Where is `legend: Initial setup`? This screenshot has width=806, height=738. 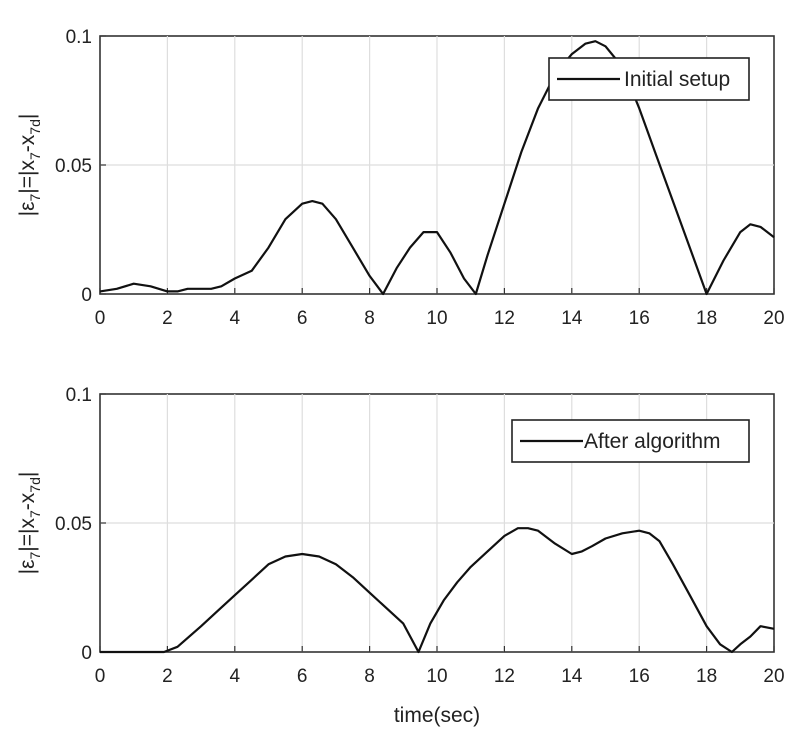 legend: Initial setup is located at coordinates (649, 79).